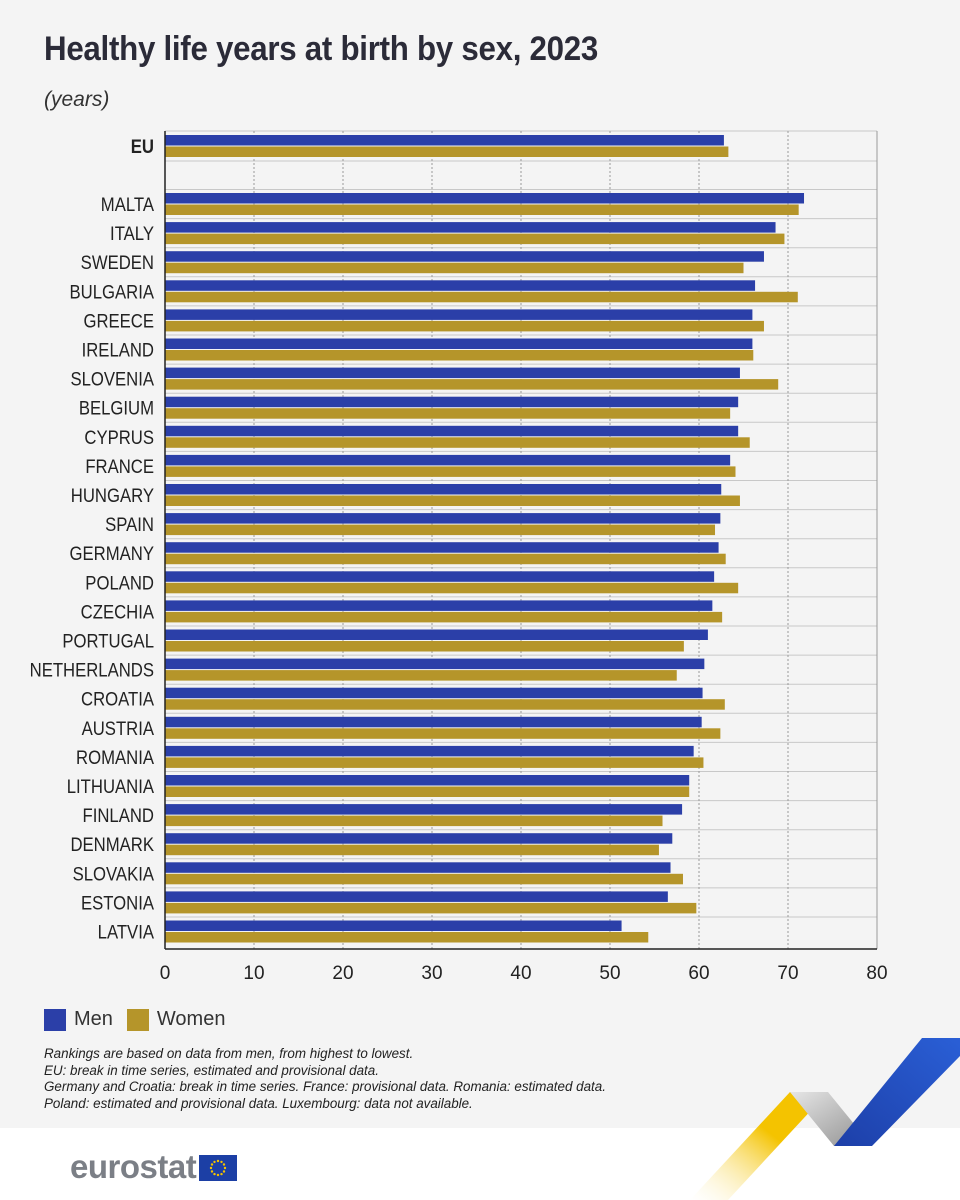  Describe the element at coordinates (253, 973) in the screenshot. I see `x-tick-label: 10` at that location.